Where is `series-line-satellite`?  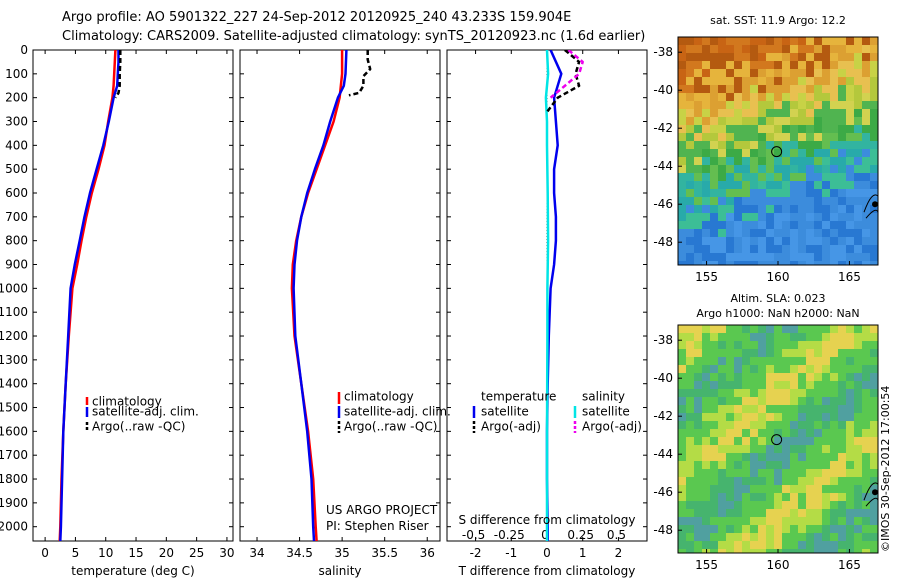
series-line-satellite is located at coordinates (547, 295).